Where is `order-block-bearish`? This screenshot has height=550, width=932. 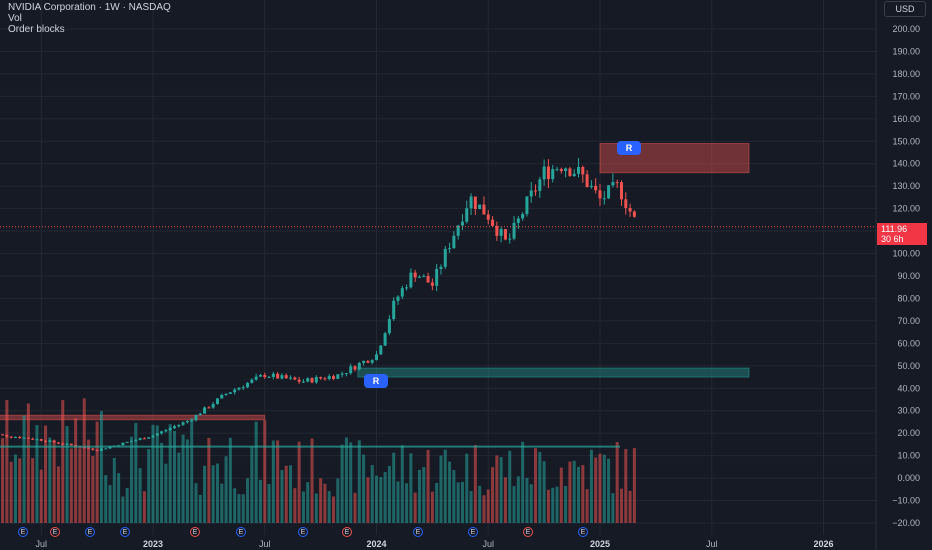
order-block-bearish is located at coordinates (133, 417).